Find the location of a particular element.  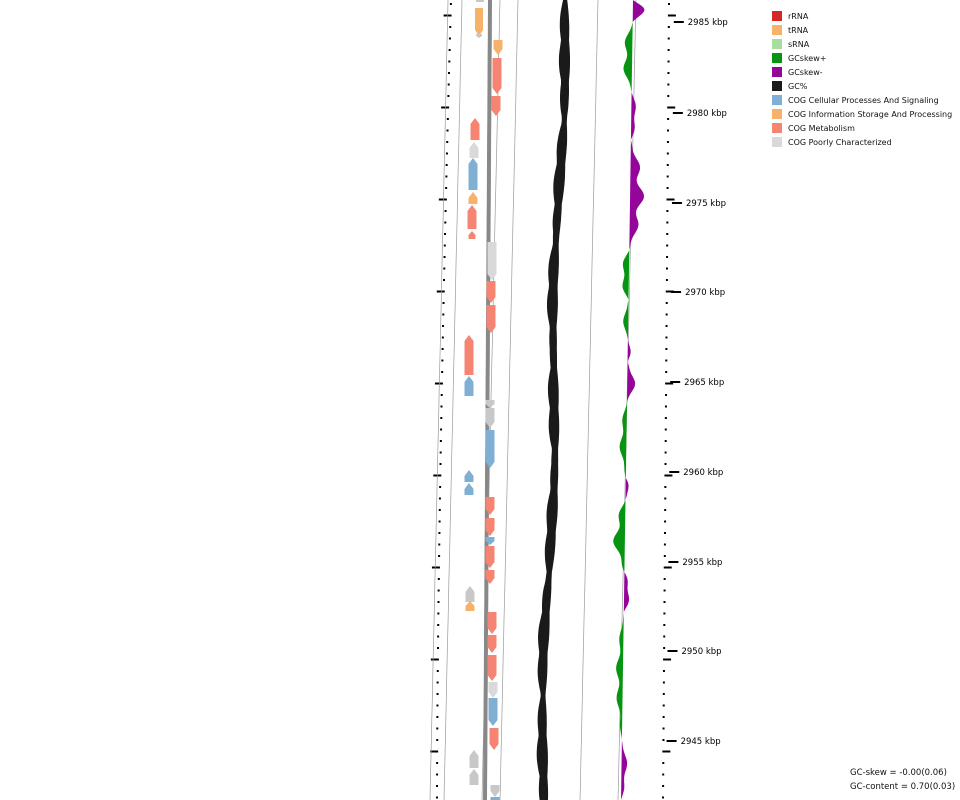

kbp-label: 2980 kbp is located at coordinates (707, 114).